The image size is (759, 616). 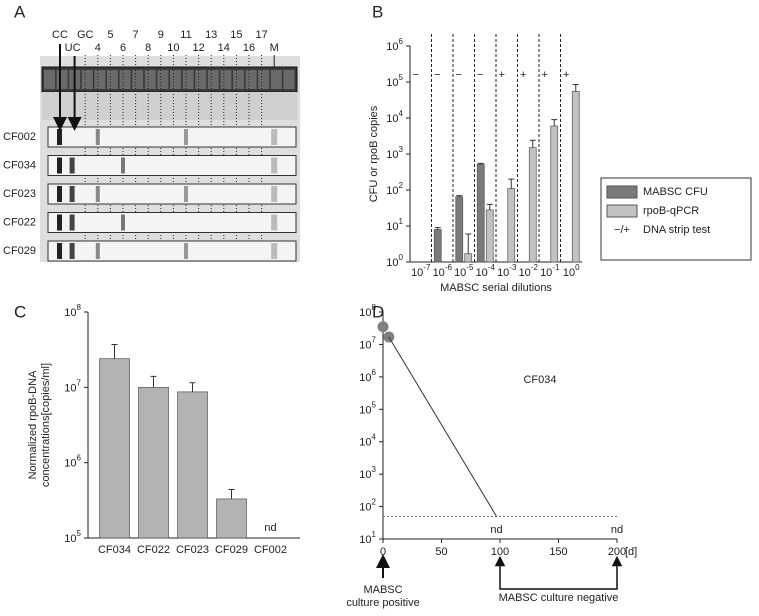 What do you see at coordinates (161, 35) in the screenshot?
I see `lane-label: 9` at bounding box center [161, 35].